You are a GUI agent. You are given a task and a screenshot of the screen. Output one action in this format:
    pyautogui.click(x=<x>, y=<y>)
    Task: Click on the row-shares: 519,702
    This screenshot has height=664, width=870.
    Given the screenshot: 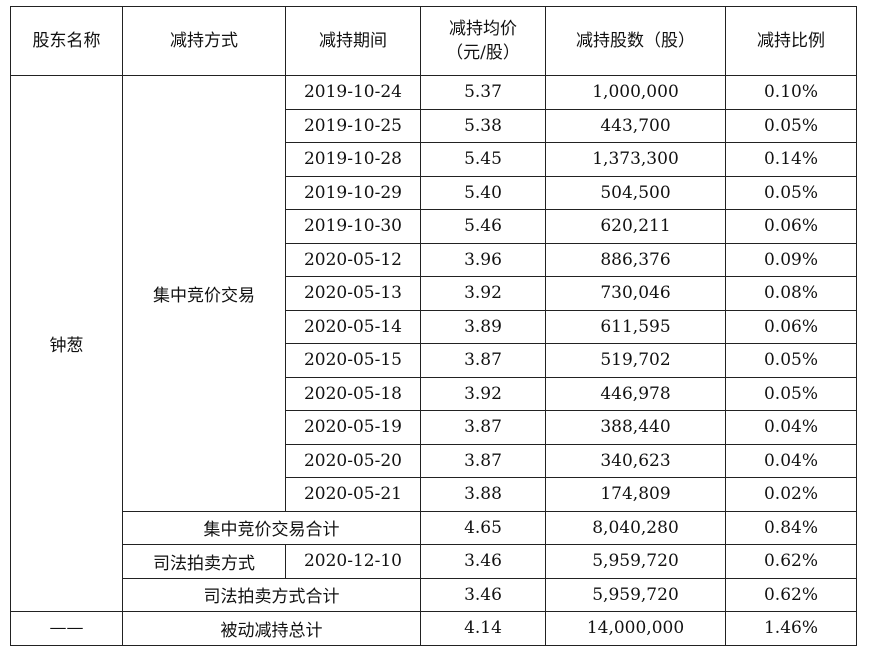 What is the action you would take?
    pyautogui.click(x=635, y=360)
    